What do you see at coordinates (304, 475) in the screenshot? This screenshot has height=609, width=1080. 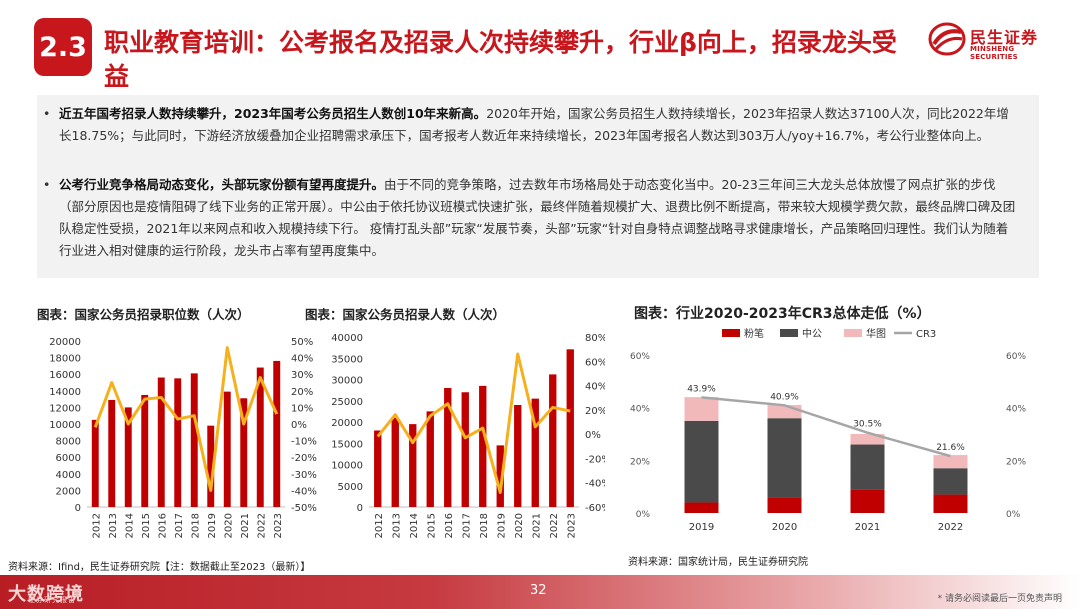 I see `y2-axis-tick-label: -30%` at bounding box center [304, 475].